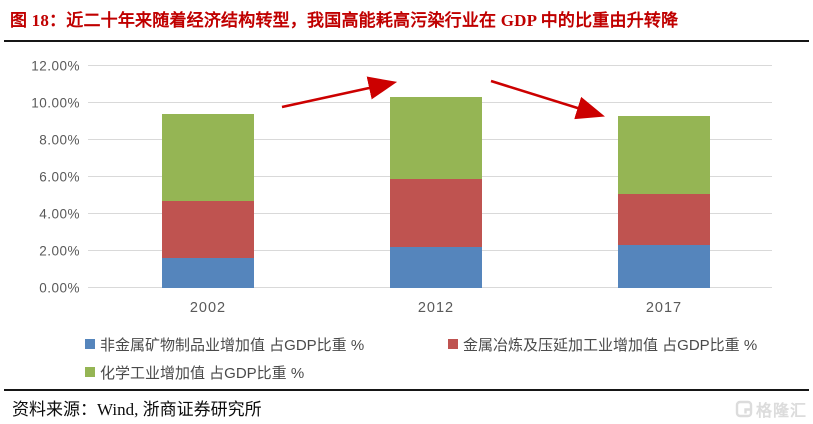 Image resolution: width=813 pixels, height=424 pixels. What do you see at coordinates (744, 409) in the screenshot?
I see `gelonghui-logo-icon` at bounding box center [744, 409].